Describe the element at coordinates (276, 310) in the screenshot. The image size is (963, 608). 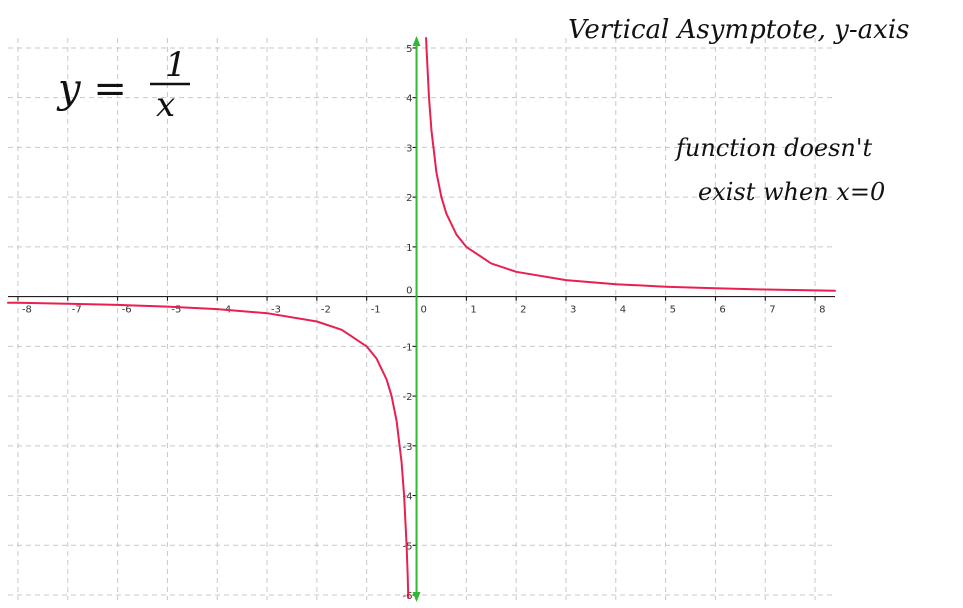
I see `x-tick-label: -3` at that location.